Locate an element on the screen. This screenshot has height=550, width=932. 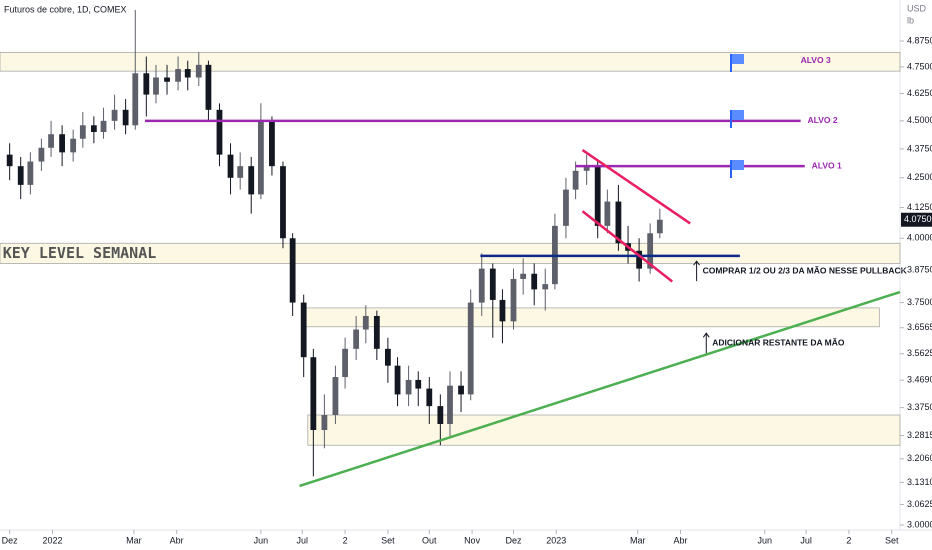
y-tick-label: 3.1310 is located at coordinates (919, 482).